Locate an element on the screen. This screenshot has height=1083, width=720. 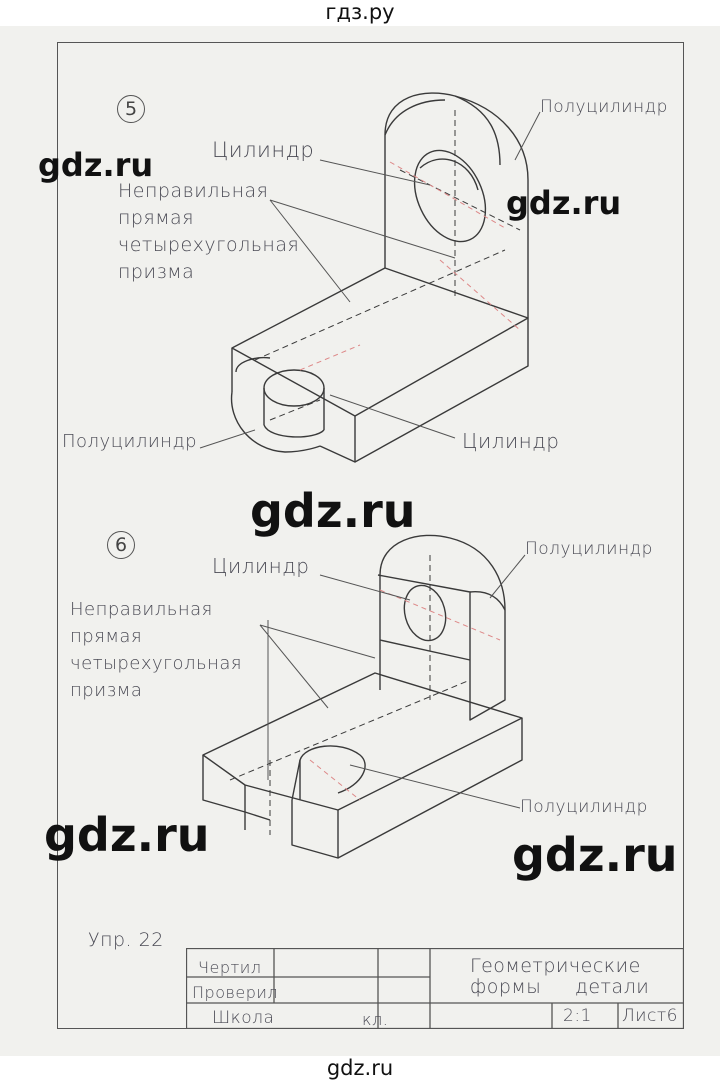
title-block-title-line3: детали is located at coordinates (612, 987).